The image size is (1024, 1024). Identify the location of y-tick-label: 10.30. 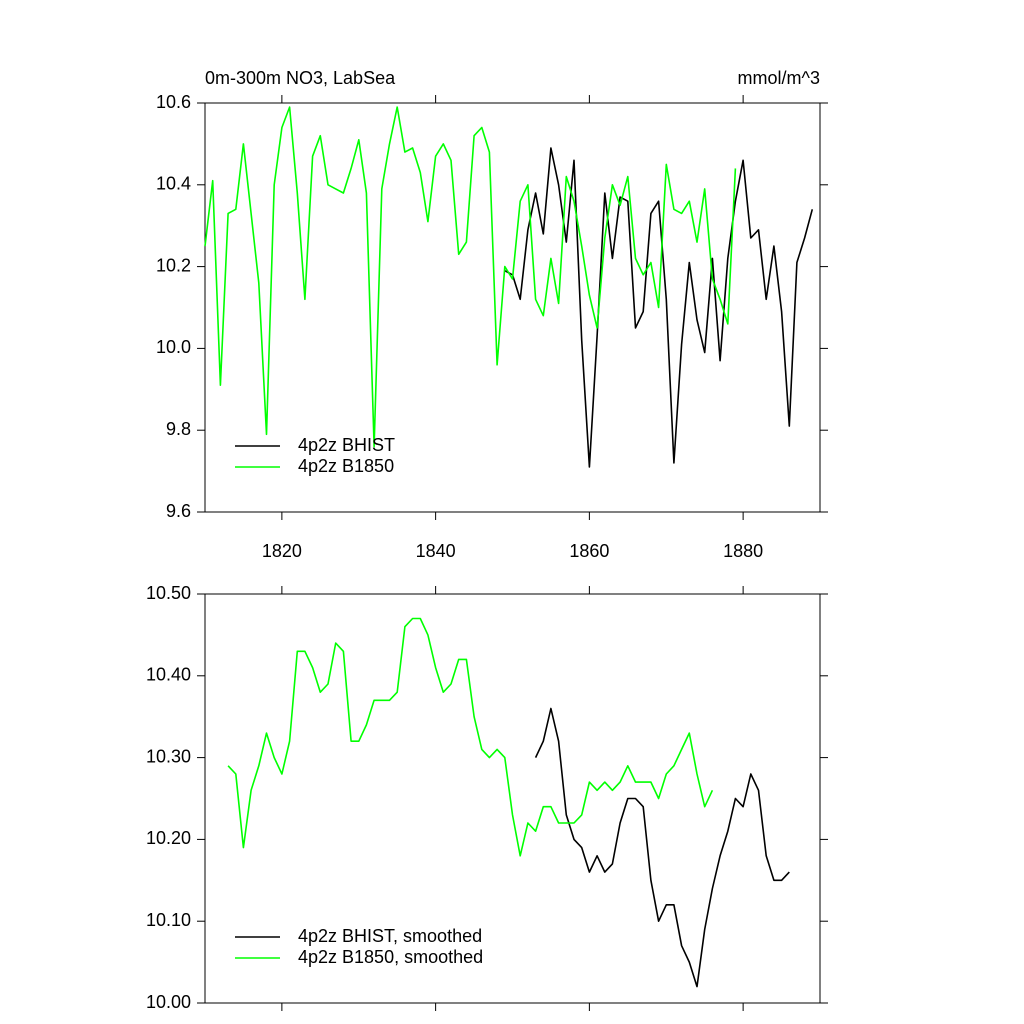
(168, 756).